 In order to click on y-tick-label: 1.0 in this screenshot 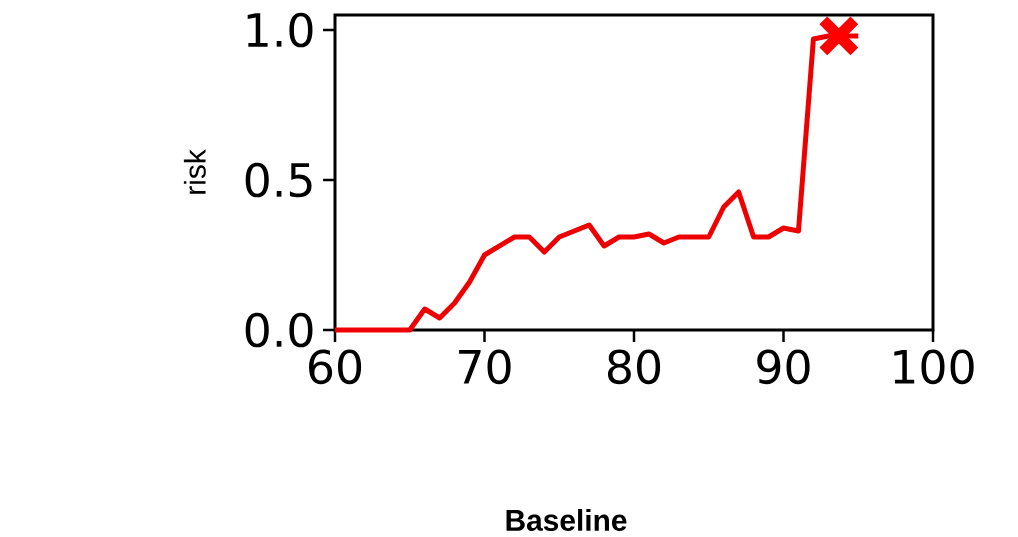, I will do `click(280, 30)`.